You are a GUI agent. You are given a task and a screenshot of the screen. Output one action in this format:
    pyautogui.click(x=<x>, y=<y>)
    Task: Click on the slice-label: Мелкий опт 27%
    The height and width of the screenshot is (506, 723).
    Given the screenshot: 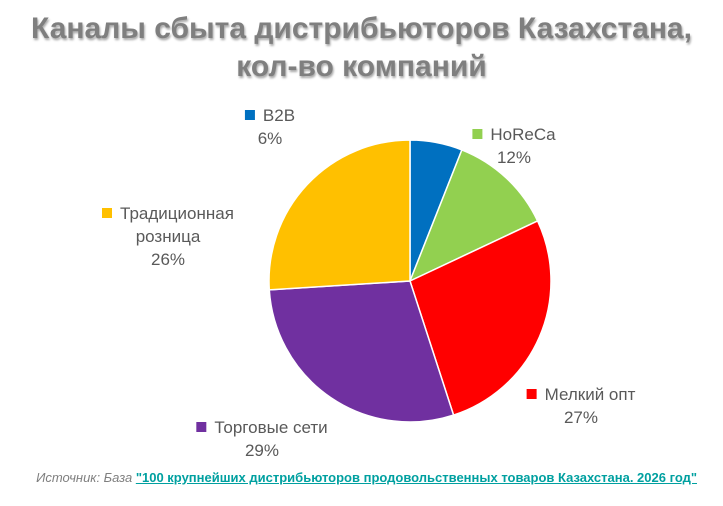 What is the action you would take?
    pyautogui.click(x=581, y=406)
    